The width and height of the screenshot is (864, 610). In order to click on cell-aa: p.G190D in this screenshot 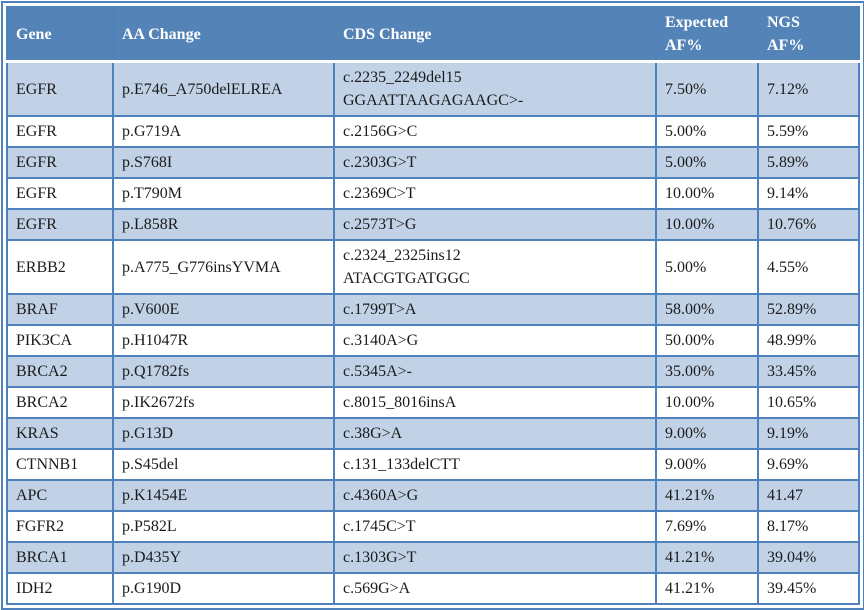, I will do `click(223, 588)`.